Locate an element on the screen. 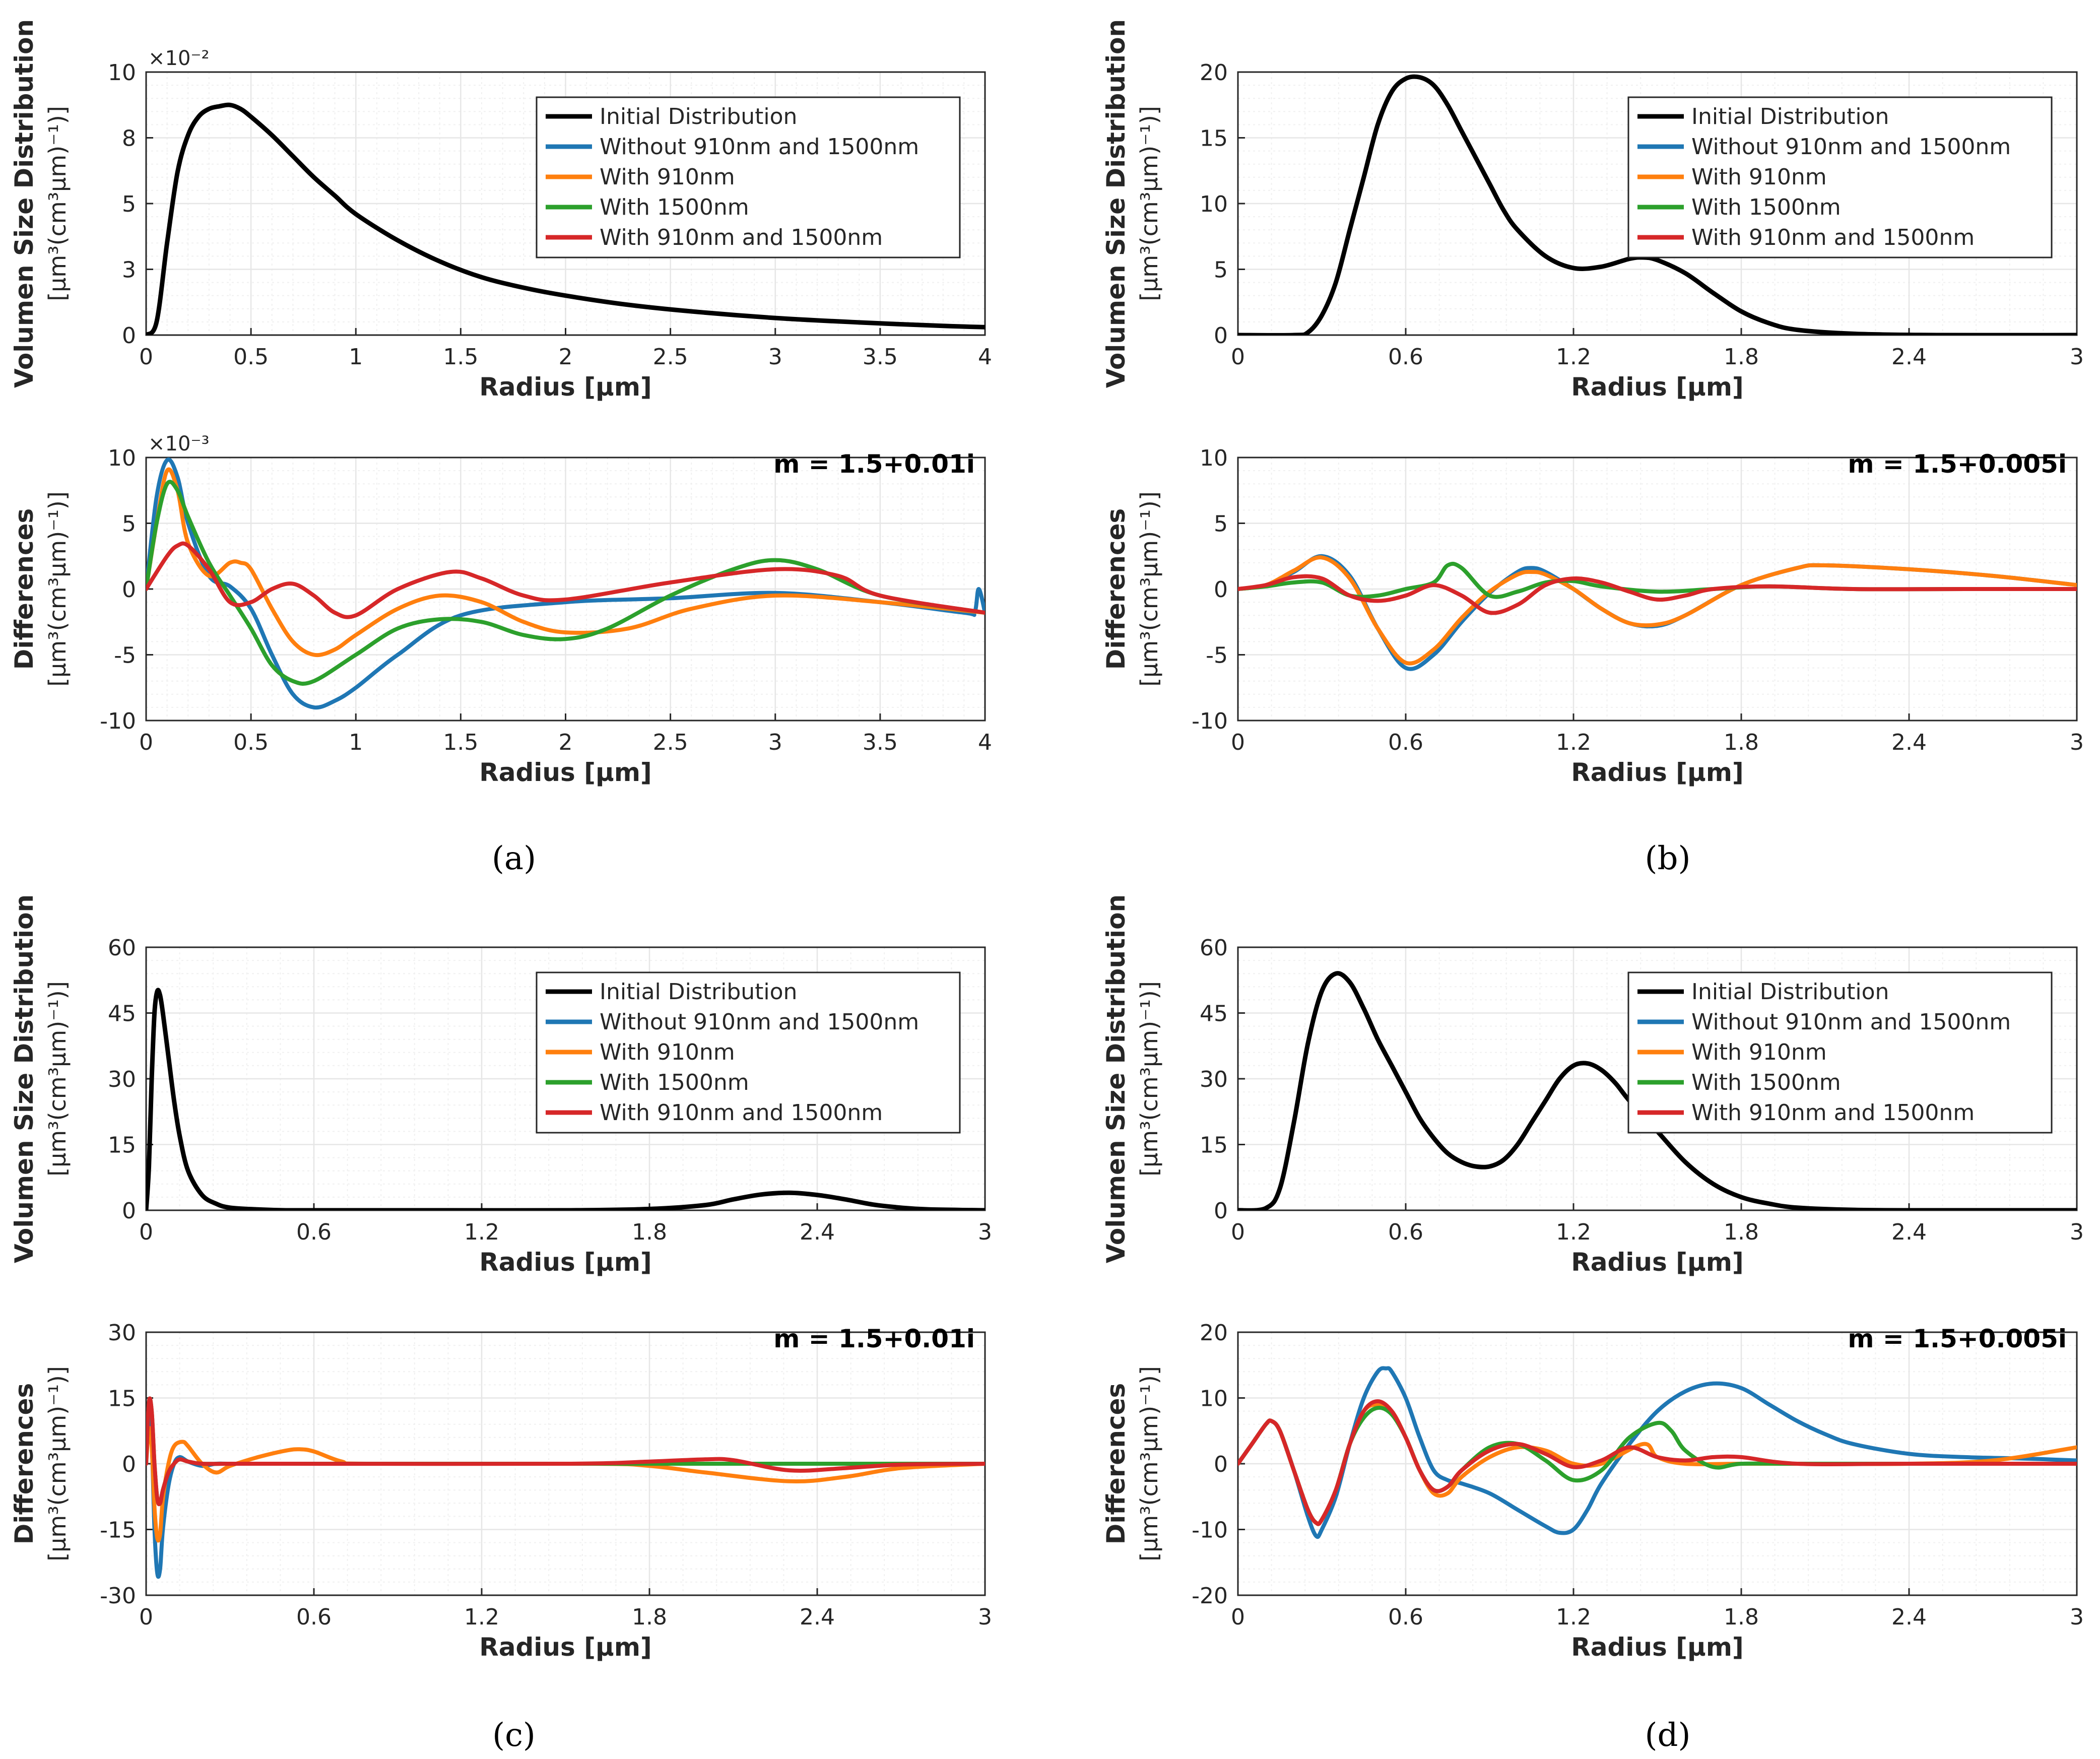  series-line-with-1500nm is located at coordinates (565, 583).